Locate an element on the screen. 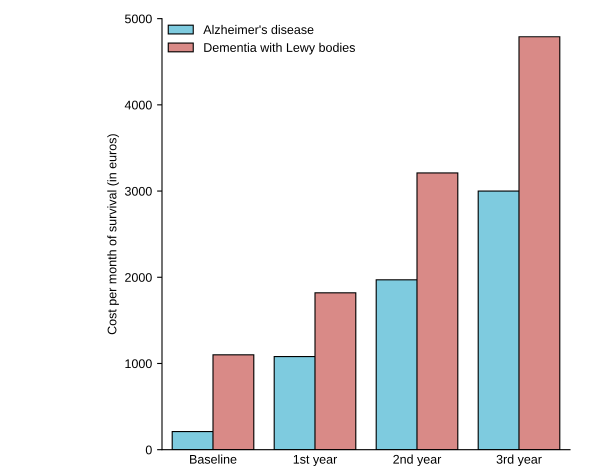 This screenshot has height=466, width=600. x-tick-label: 3rd year is located at coordinates (519, 460).